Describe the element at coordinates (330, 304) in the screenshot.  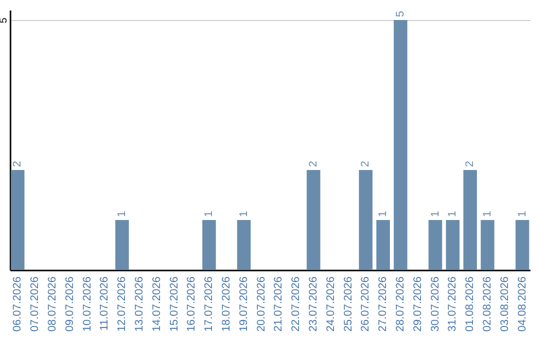
I see `x-tick-label: 24.07.2026` at that location.